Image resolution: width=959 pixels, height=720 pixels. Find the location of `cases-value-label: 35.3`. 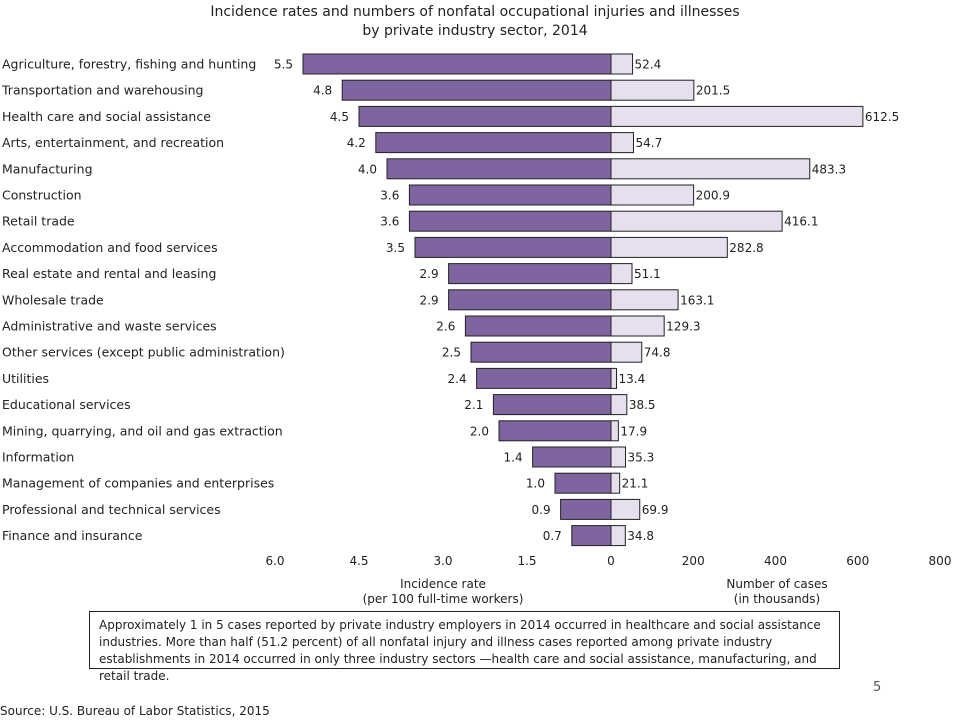

cases-value-label: 35.3 is located at coordinates (641, 458).